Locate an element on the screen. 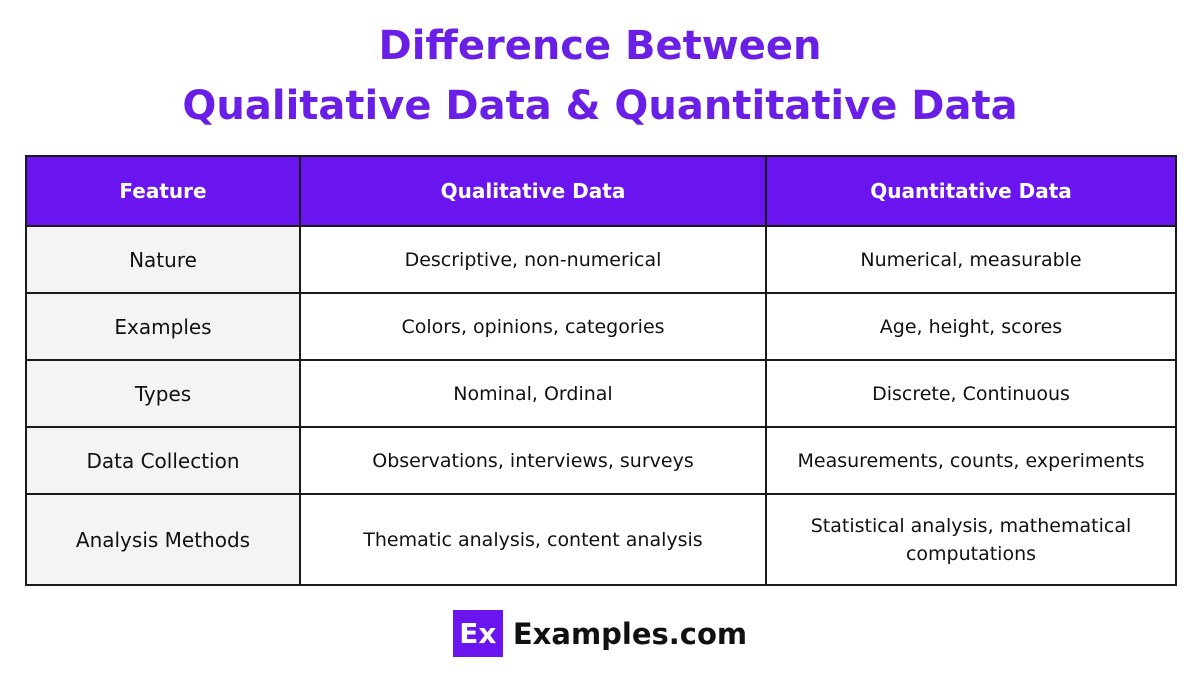 The height and width of the screenshot is (675, 1200). column-header: Feature is located at coordinates (163, 191).